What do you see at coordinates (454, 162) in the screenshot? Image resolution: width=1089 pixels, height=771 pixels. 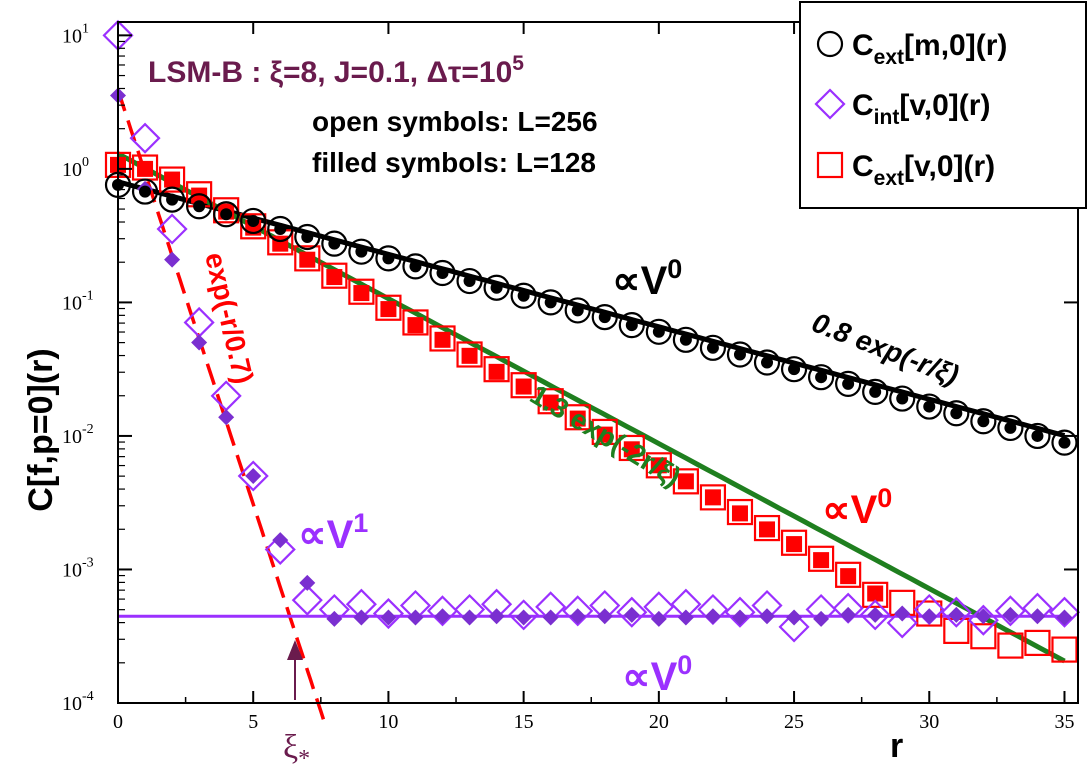 I see `note-filled-symbols: filled symbols: L=128` at bounding box center [454, 162].